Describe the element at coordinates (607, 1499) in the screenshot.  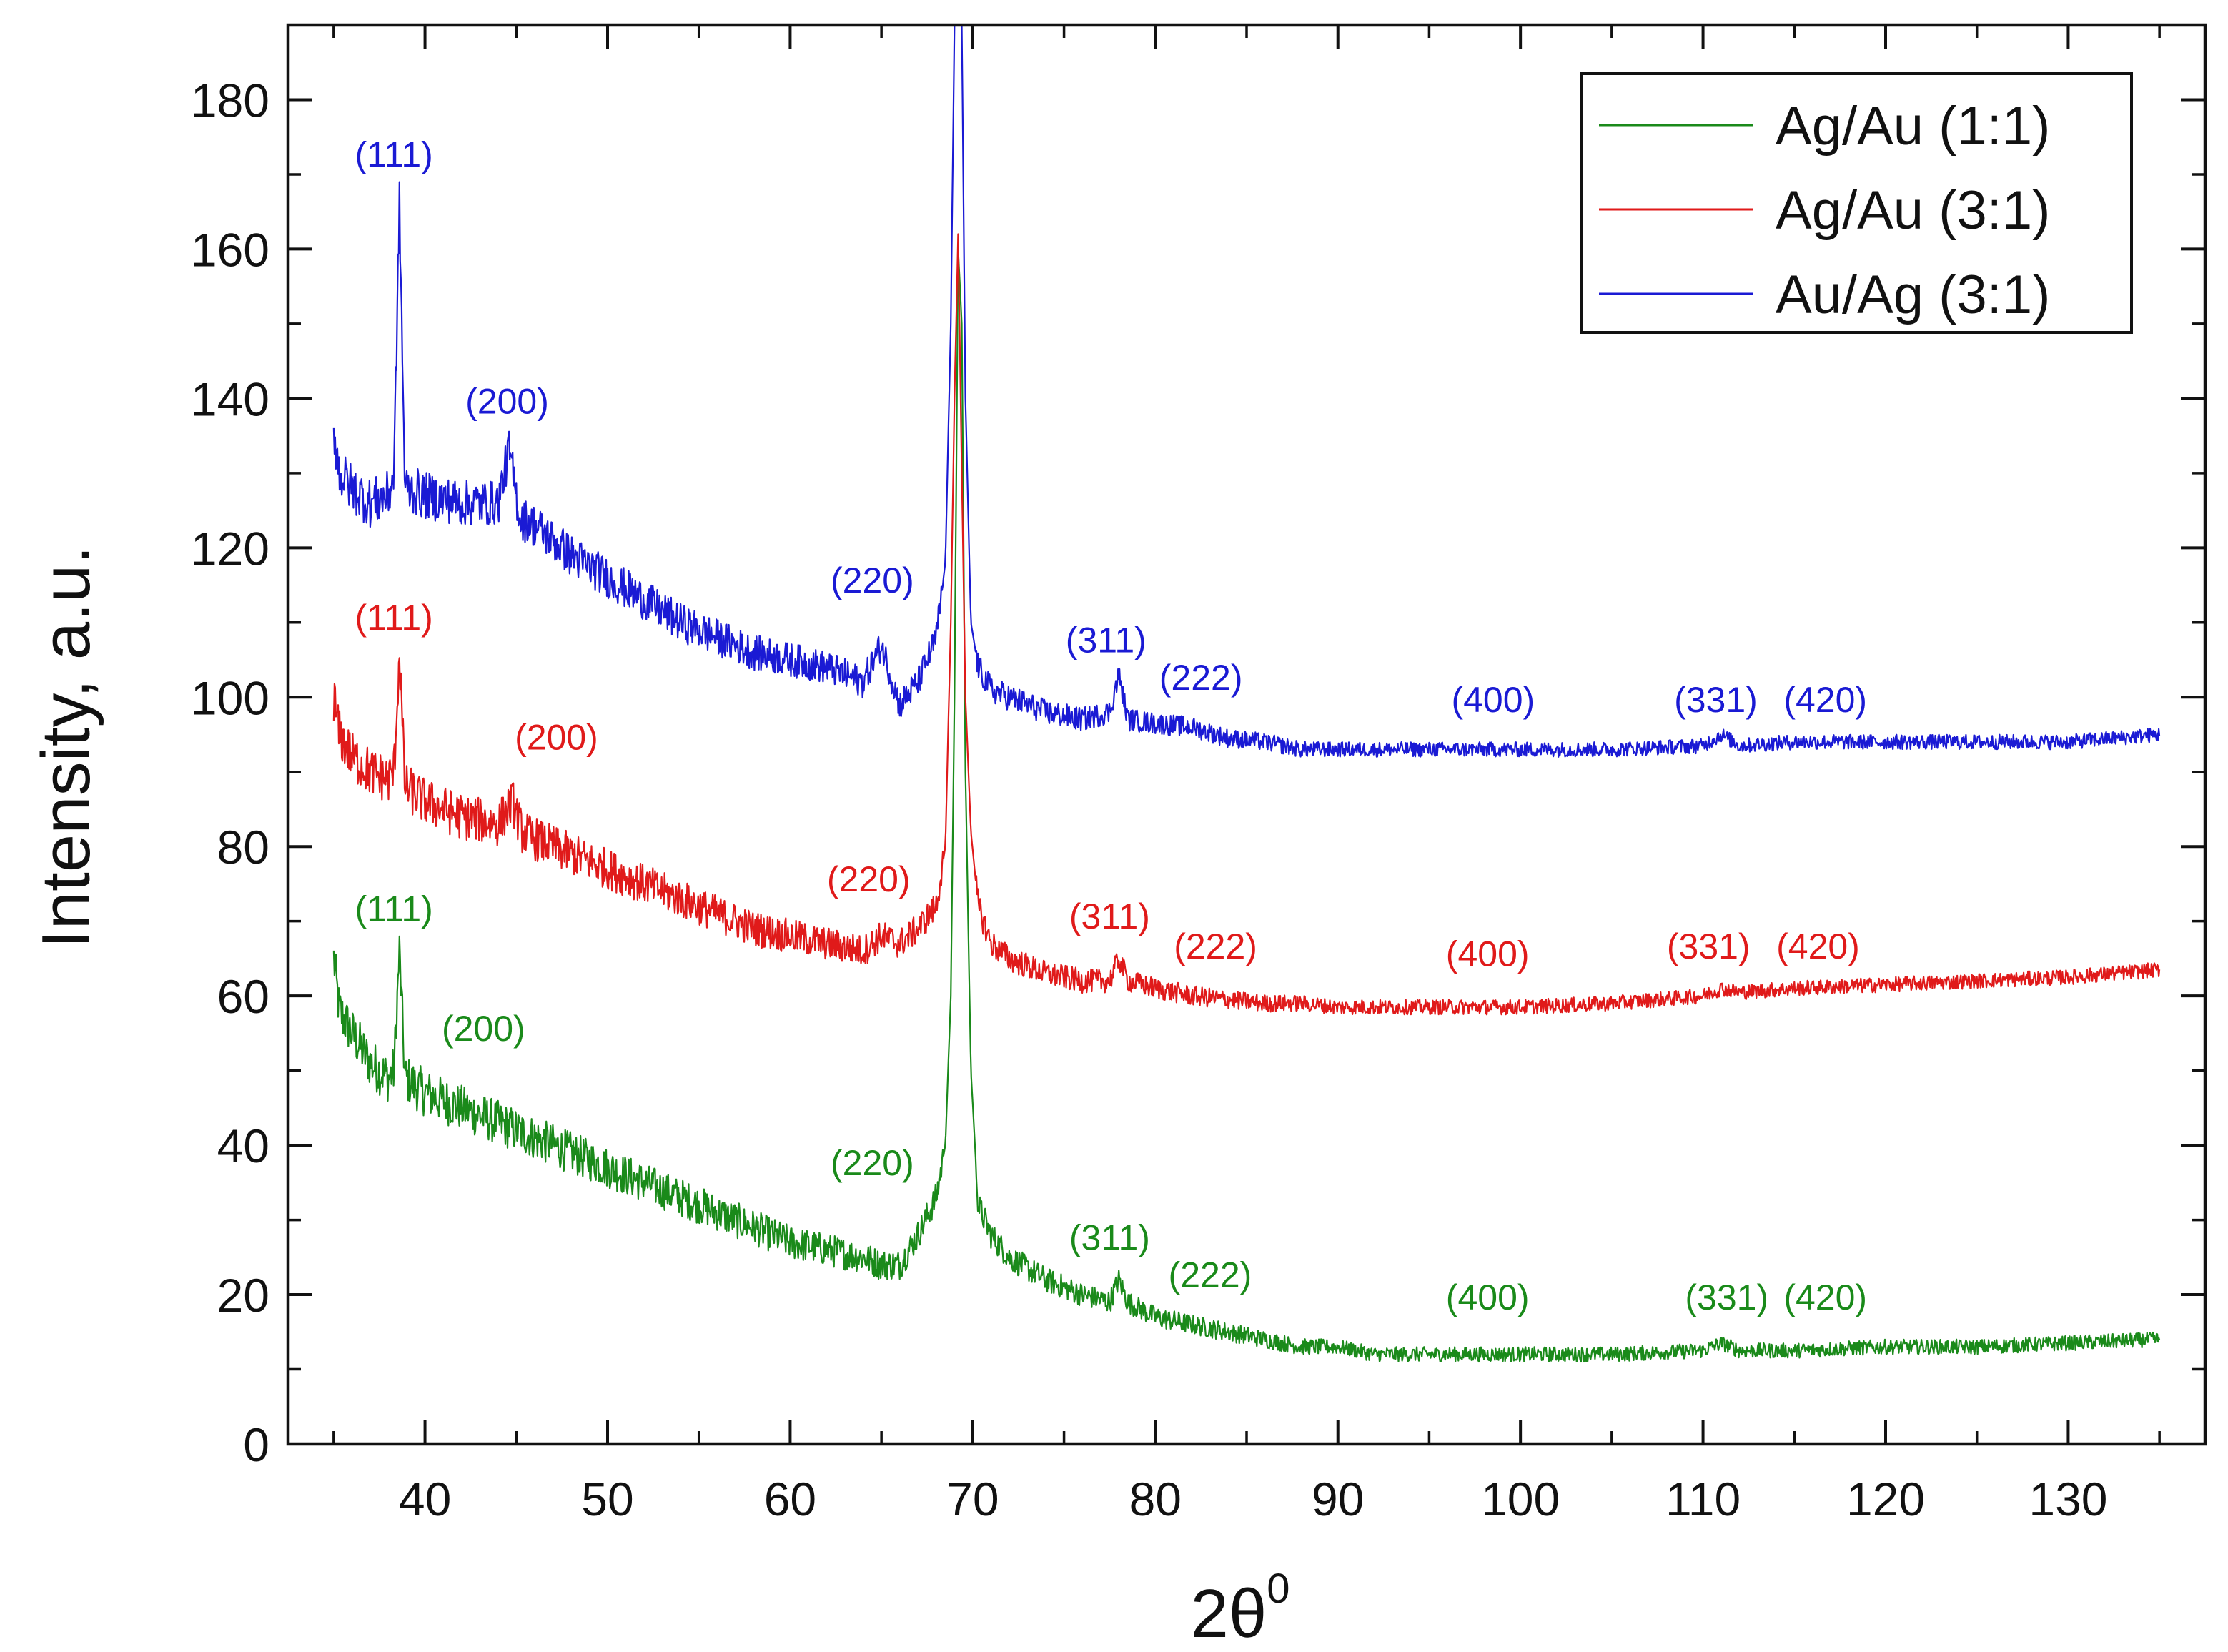
I see `x-tick-label: 50` at that location.